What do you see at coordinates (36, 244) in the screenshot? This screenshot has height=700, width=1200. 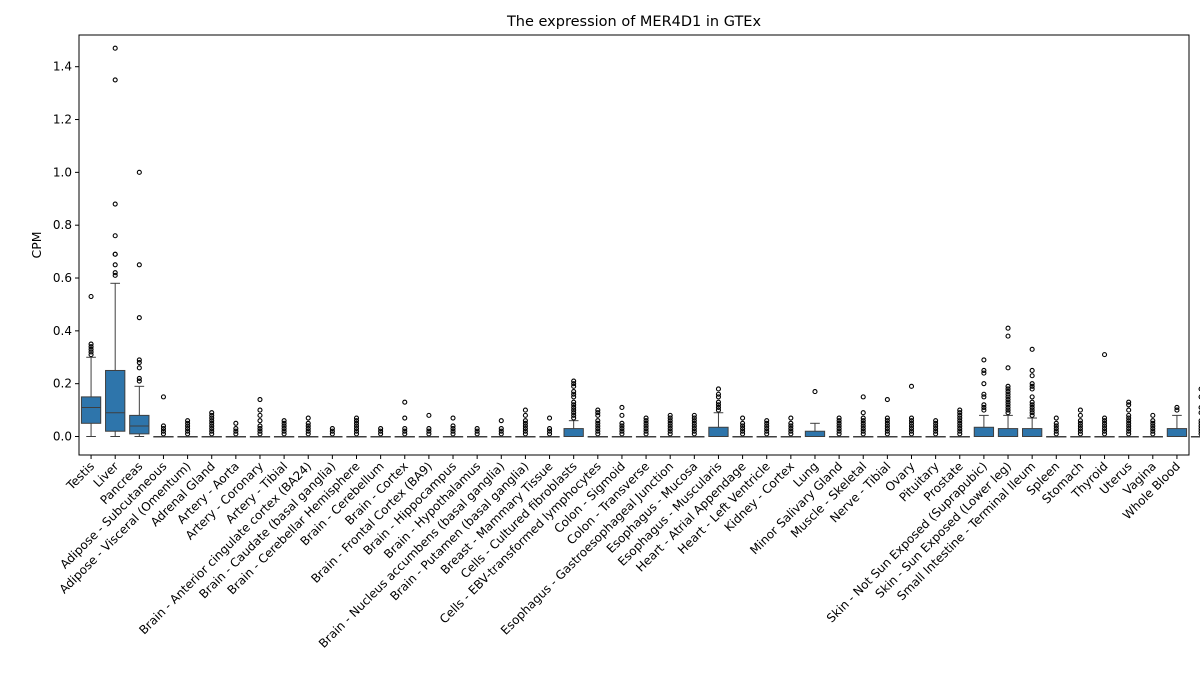 I see `y-axis-label: CPM` at bounding box center [36, 244].